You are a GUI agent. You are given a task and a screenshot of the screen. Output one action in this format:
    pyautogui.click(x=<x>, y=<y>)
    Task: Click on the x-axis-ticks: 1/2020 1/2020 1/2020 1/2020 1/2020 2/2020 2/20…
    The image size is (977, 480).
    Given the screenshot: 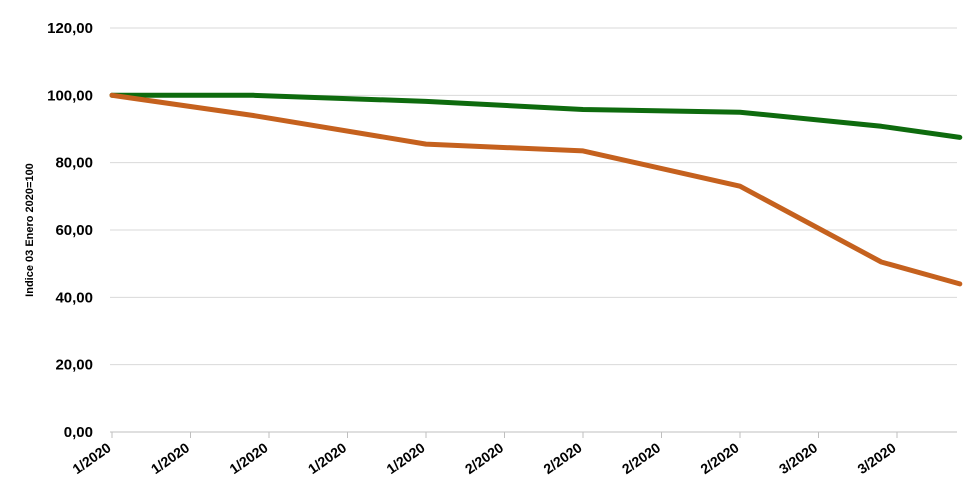 What is the action you would take?
    pyautogui.click(x=484, y=454)
    